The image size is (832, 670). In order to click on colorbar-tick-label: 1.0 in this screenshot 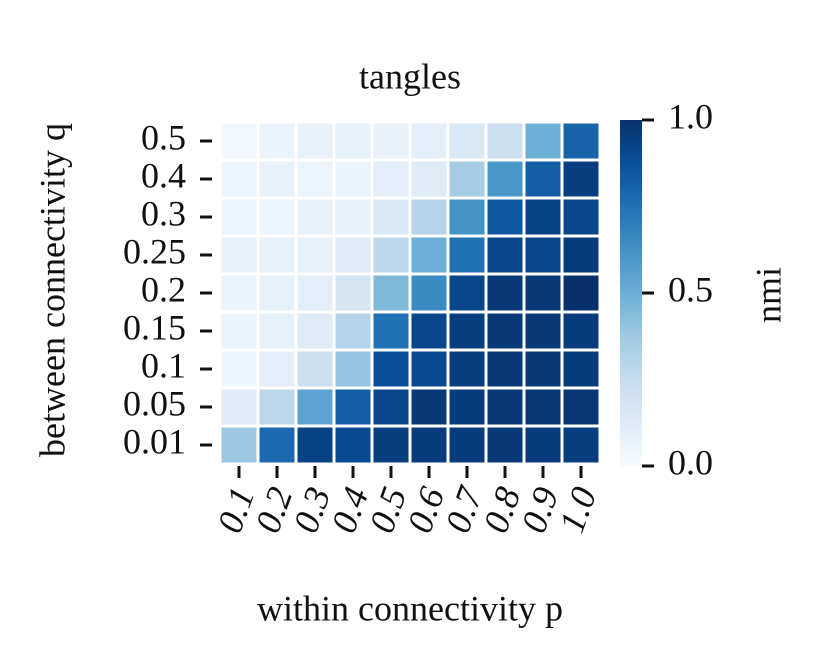, I will do `click(690, 116)`.